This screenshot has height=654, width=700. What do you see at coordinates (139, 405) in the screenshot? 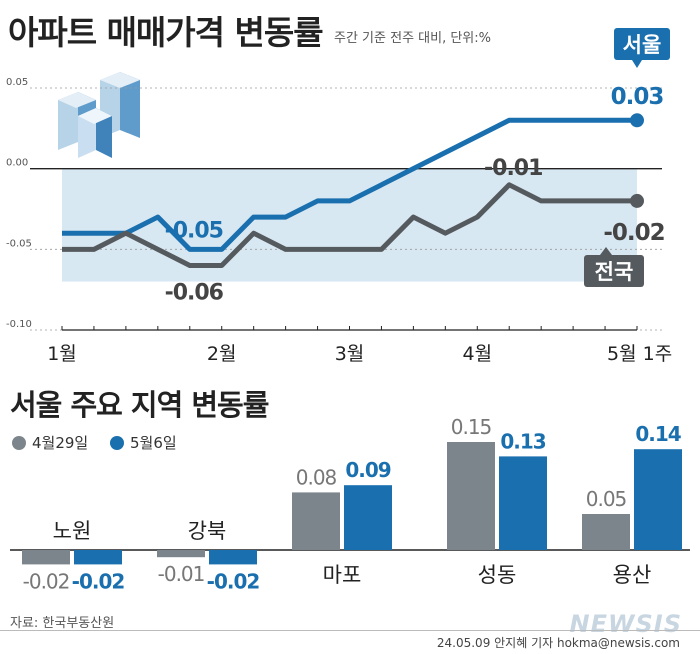
I see `section-title: 서울 주요 지역 변동률` at bounding box center [139, 405].